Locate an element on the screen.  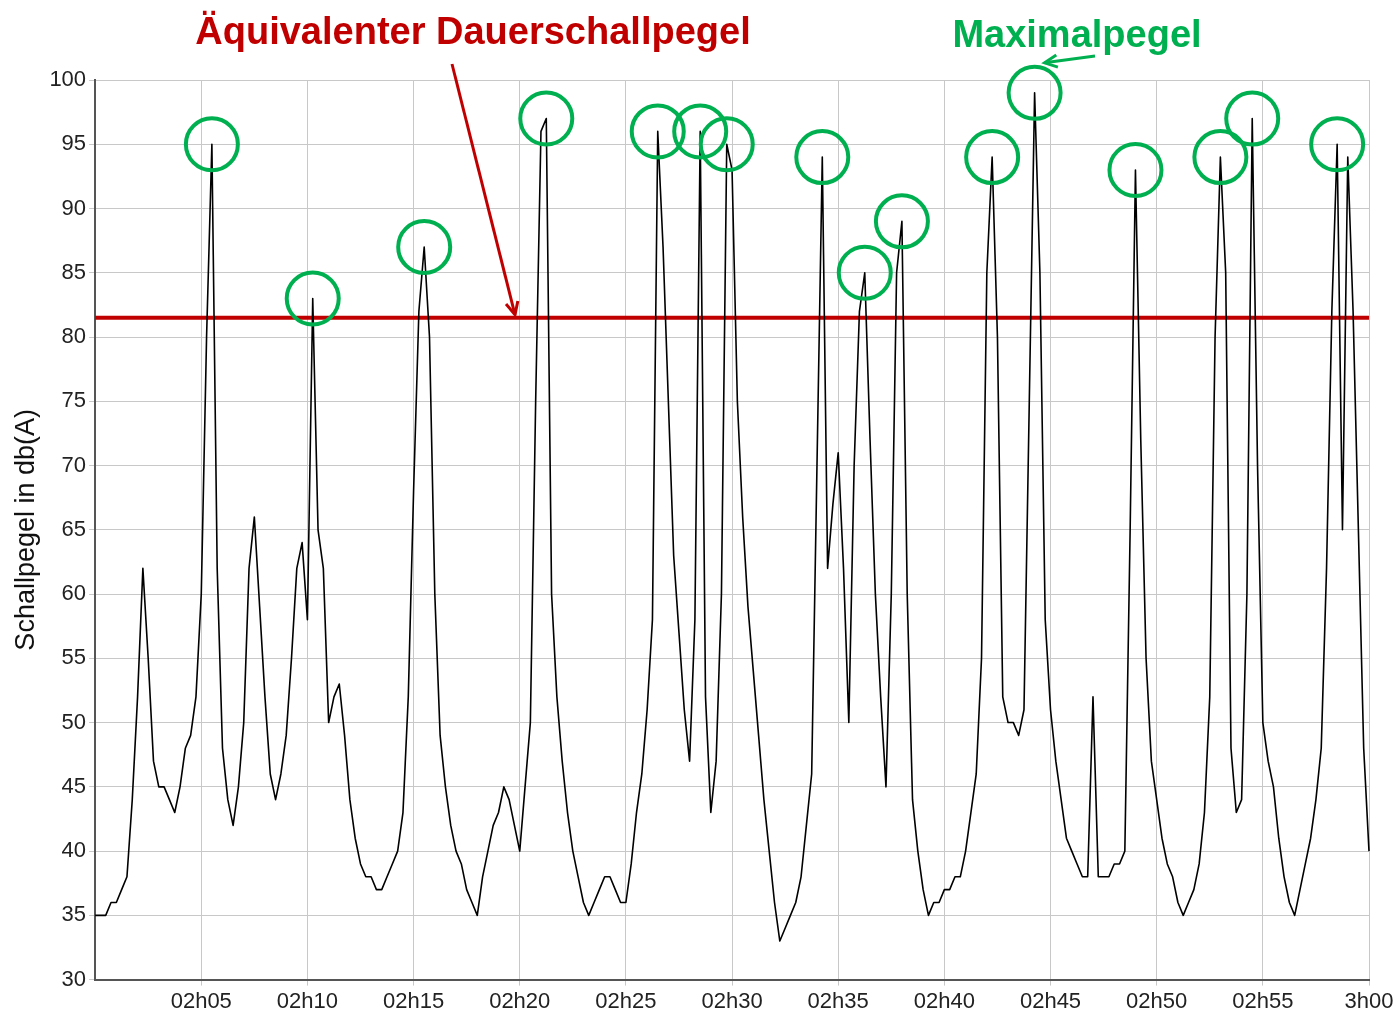
x-tick-label: 02h35 is located at coordinates (838, 1000).